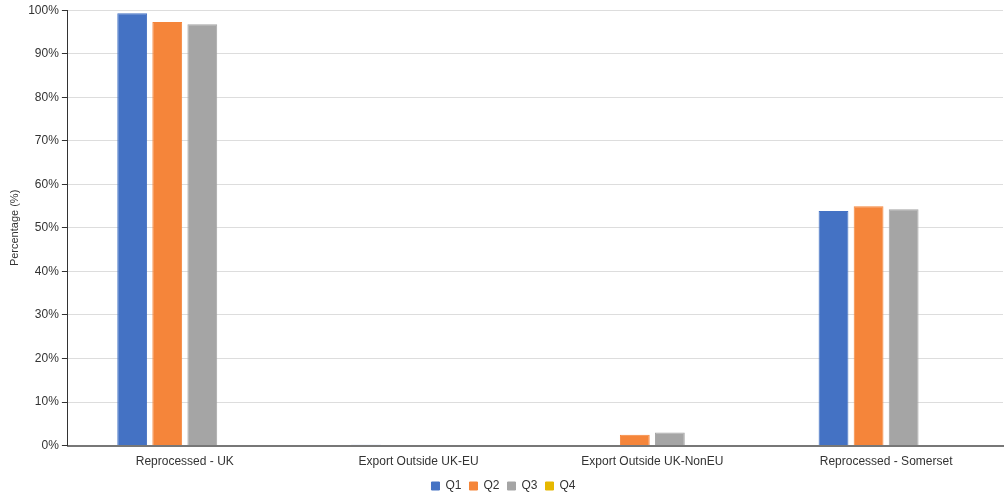 This screenshot has width=1007, height=502. Describe the element at coordinates (47, 227) in the screenshot. I see `y-tick-label: 50%` at that location.